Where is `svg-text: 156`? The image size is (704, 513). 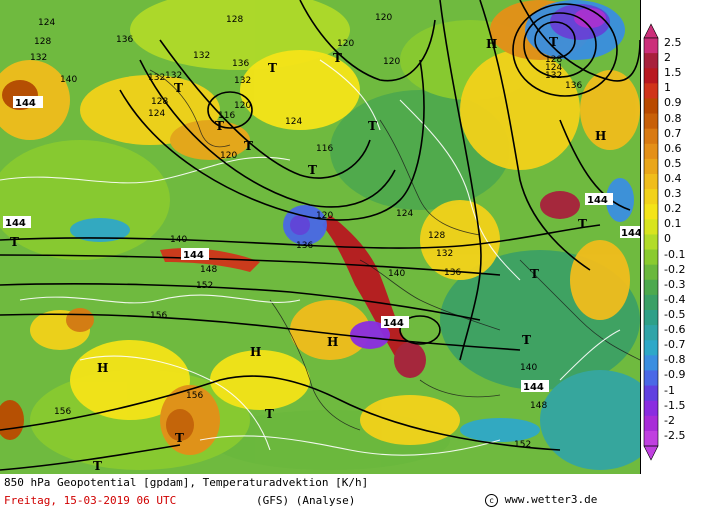 svg-text: 156 is located at coordinates (194, 396).